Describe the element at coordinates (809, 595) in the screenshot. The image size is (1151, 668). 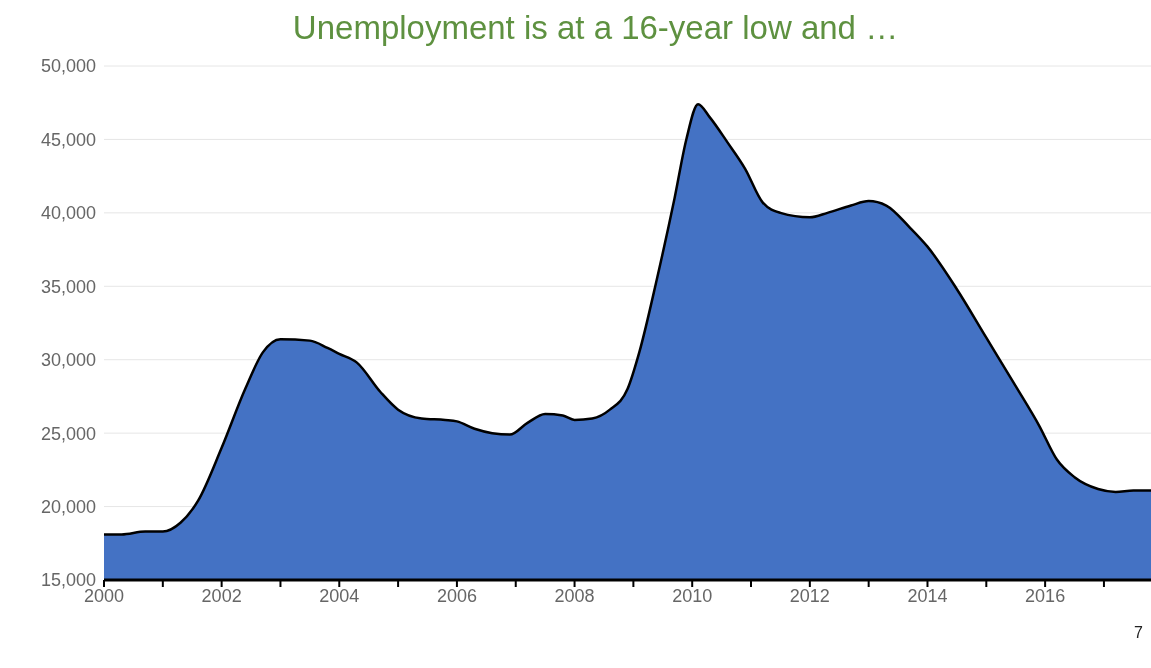
I see `x-tick-label: 2012` at that location.